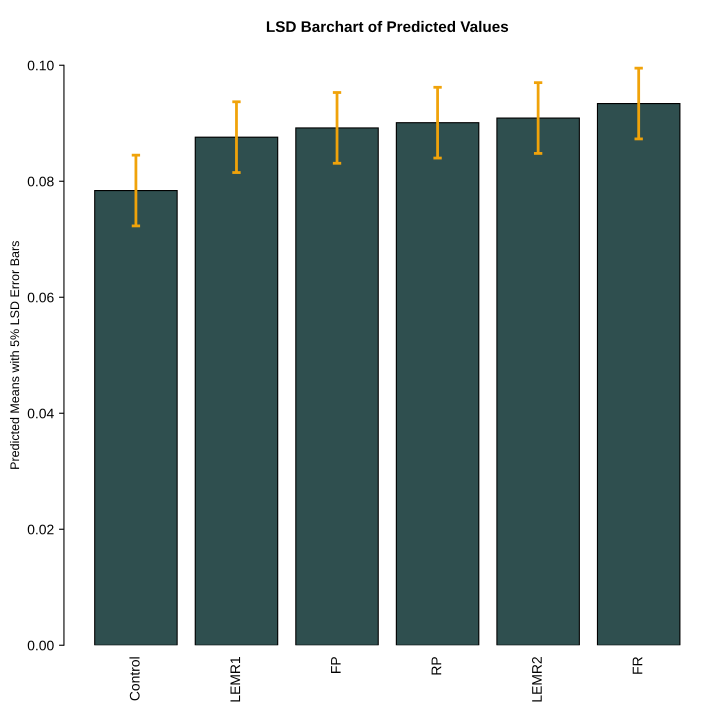  I want to click on y-tick-label: 0.06, so click(41, 297).